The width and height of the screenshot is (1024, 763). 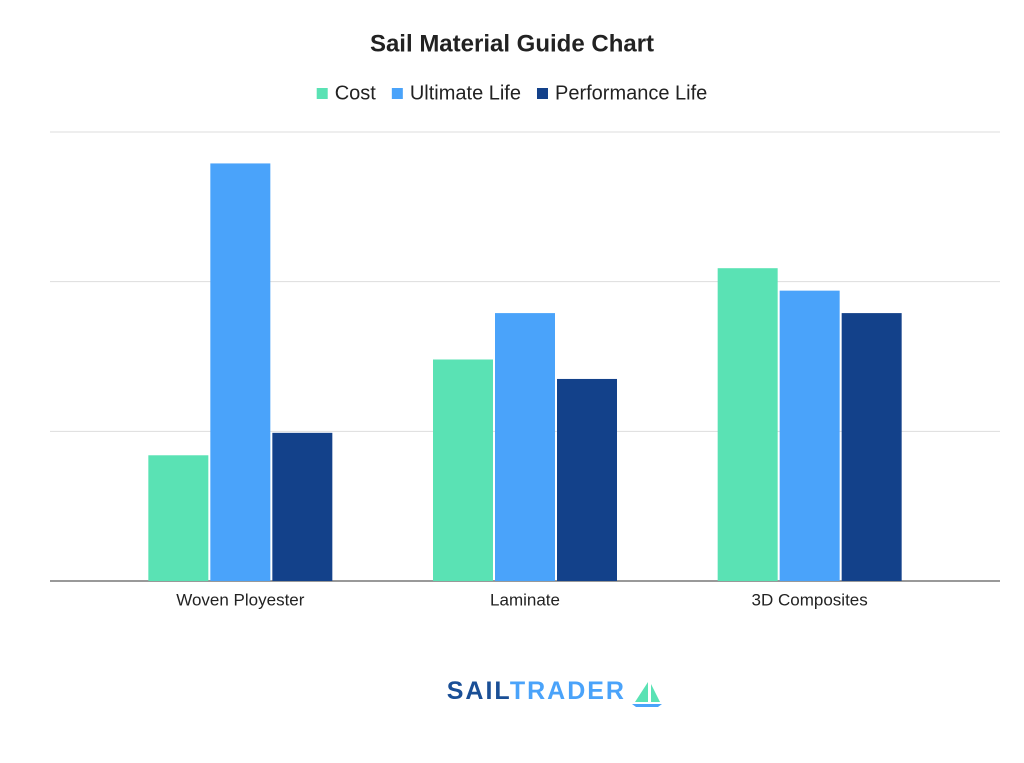 What do you see at coordinates (631, 93) in the screenshot?
I see `legend-label: Performance Life` at bounding box center [631, 93].